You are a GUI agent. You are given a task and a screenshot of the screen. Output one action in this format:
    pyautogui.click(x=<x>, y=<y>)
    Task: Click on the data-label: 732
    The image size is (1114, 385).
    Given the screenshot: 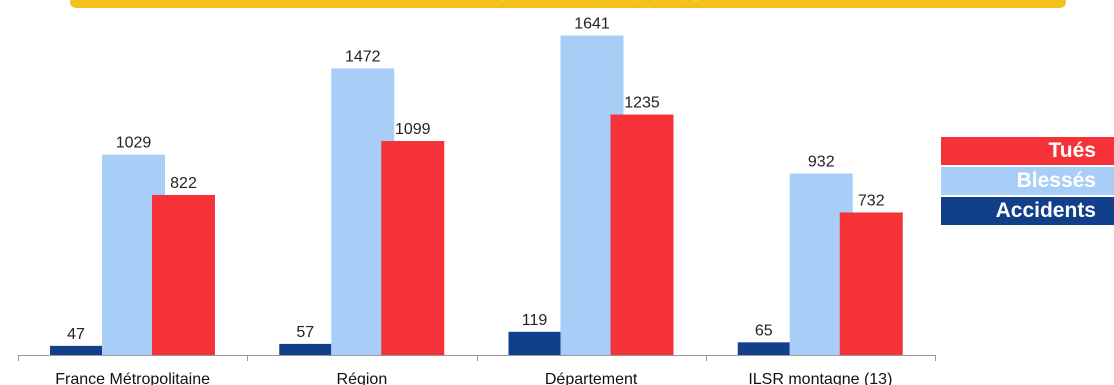 What is the action you would take?
    pyautogui.click(x=871, y=200)
    